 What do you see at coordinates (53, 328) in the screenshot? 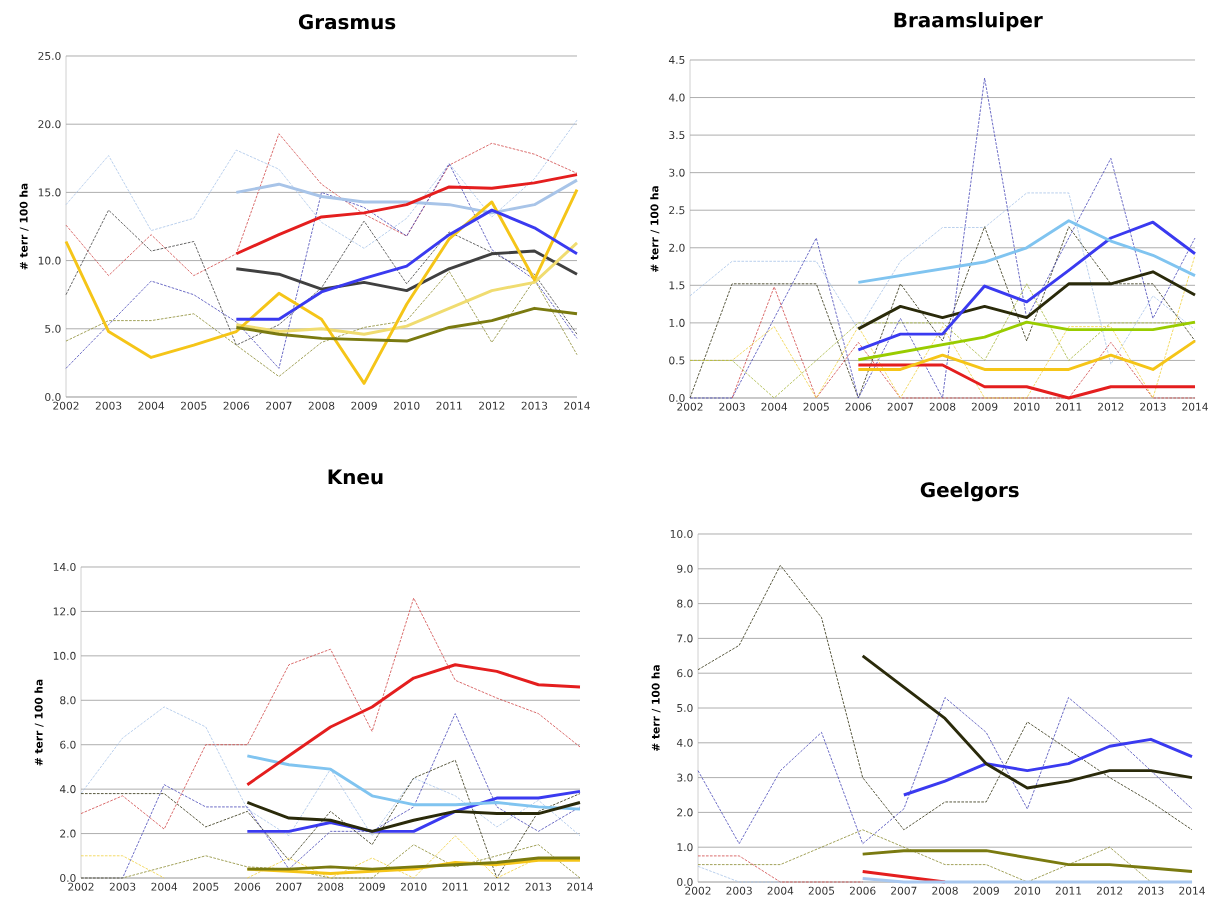
I see `y-tick-label: 5.0` at bounding box center [53, 328].